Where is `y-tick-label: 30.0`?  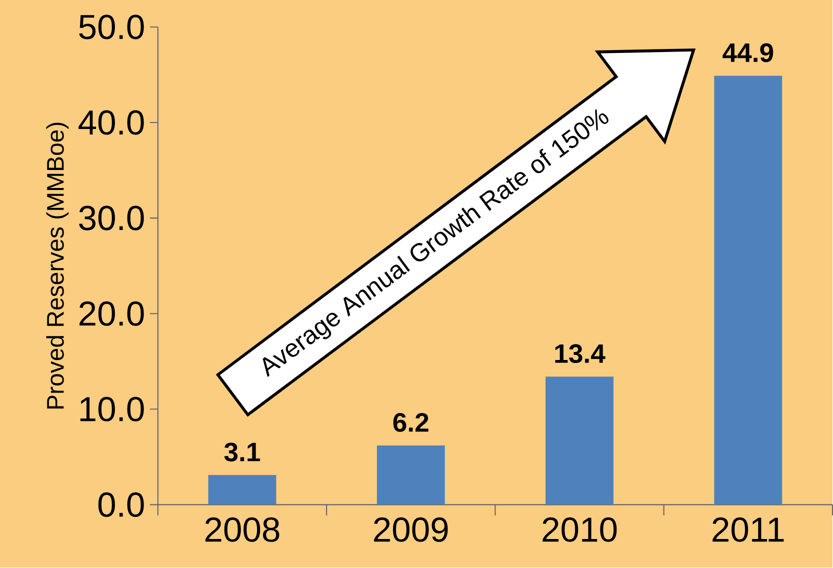 y-tick-label: 30.0 is located at coordinates (111, 218).